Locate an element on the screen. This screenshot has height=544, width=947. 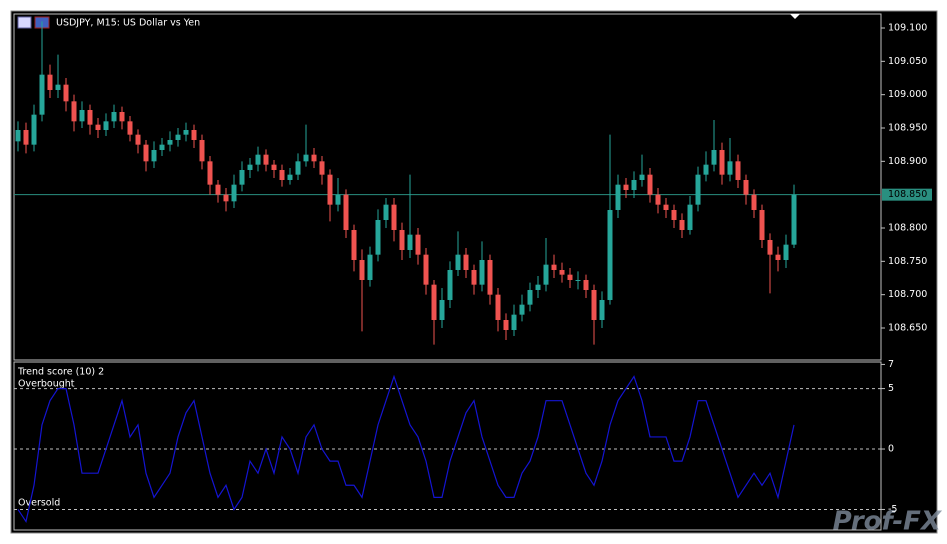
y-tick-label: 108.750 is located at coordinates (907, 261).